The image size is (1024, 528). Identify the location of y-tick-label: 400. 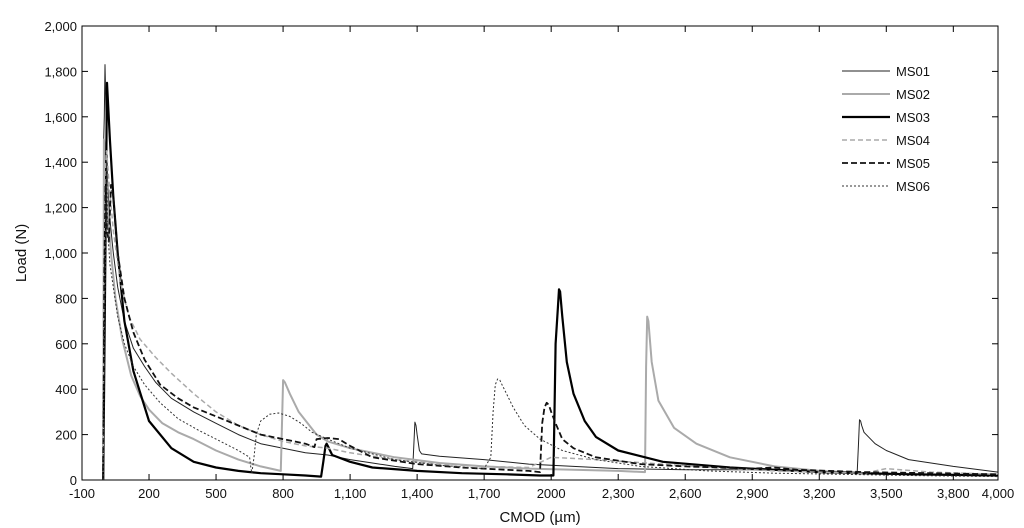
(66, 389).